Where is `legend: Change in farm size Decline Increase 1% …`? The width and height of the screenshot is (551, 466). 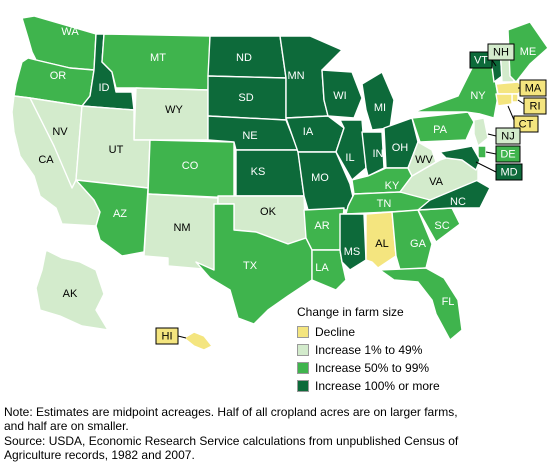
legend: Change in farm size Decline Increase 1% … is located at coordinates (368, 350).